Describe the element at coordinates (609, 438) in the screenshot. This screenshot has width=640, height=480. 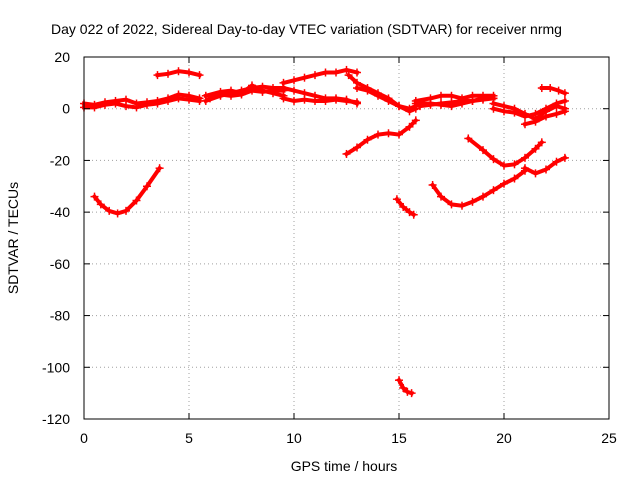
I see `x-tick-label: 25` at that location.